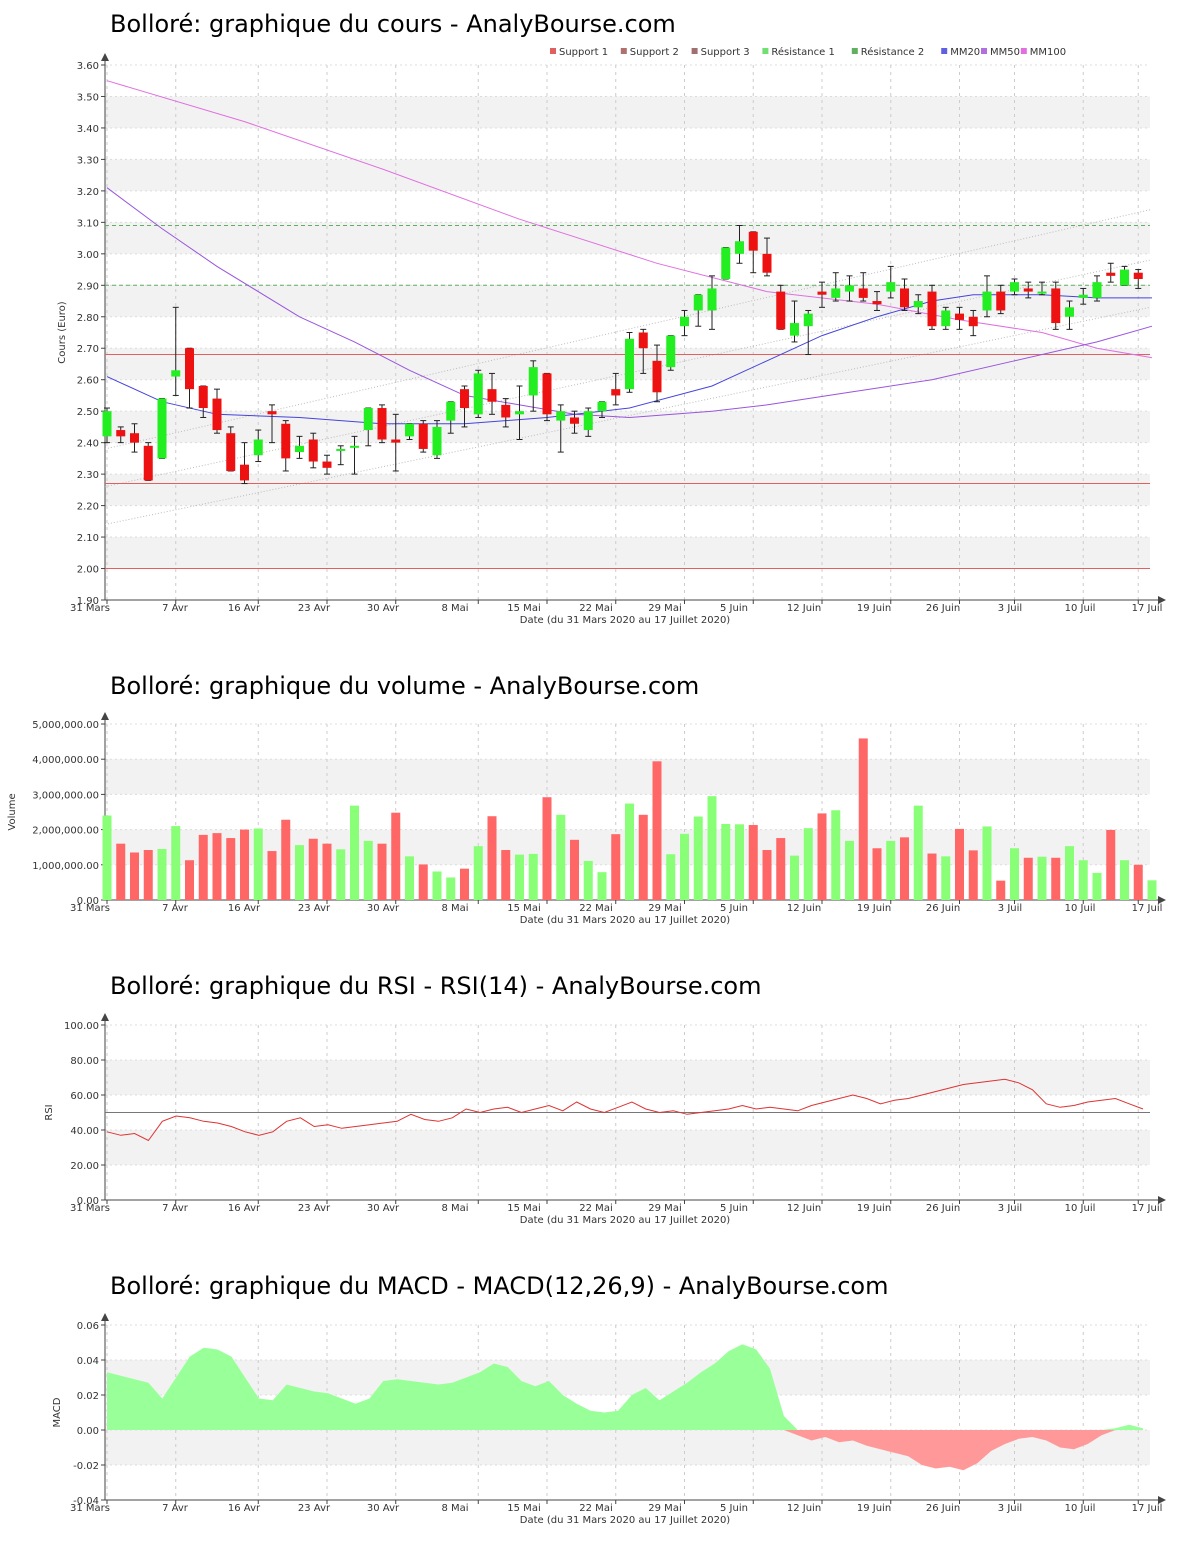 This screenshot has height=1550, width=1200. What do you see at coordinates (88, 318) in the screenshot?
I see `price-ytick-label: 2.80` at bounding box center [88, 318].